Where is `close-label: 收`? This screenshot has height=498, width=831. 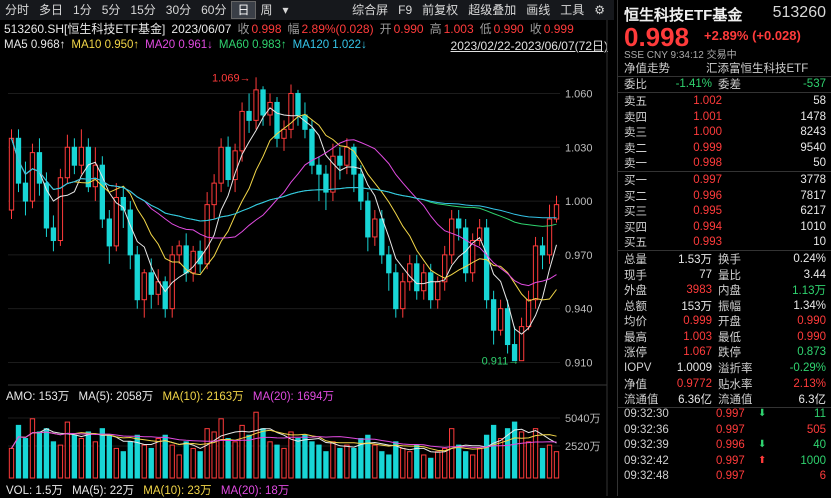
close-label: 收 is located at coordinates (243, 29).